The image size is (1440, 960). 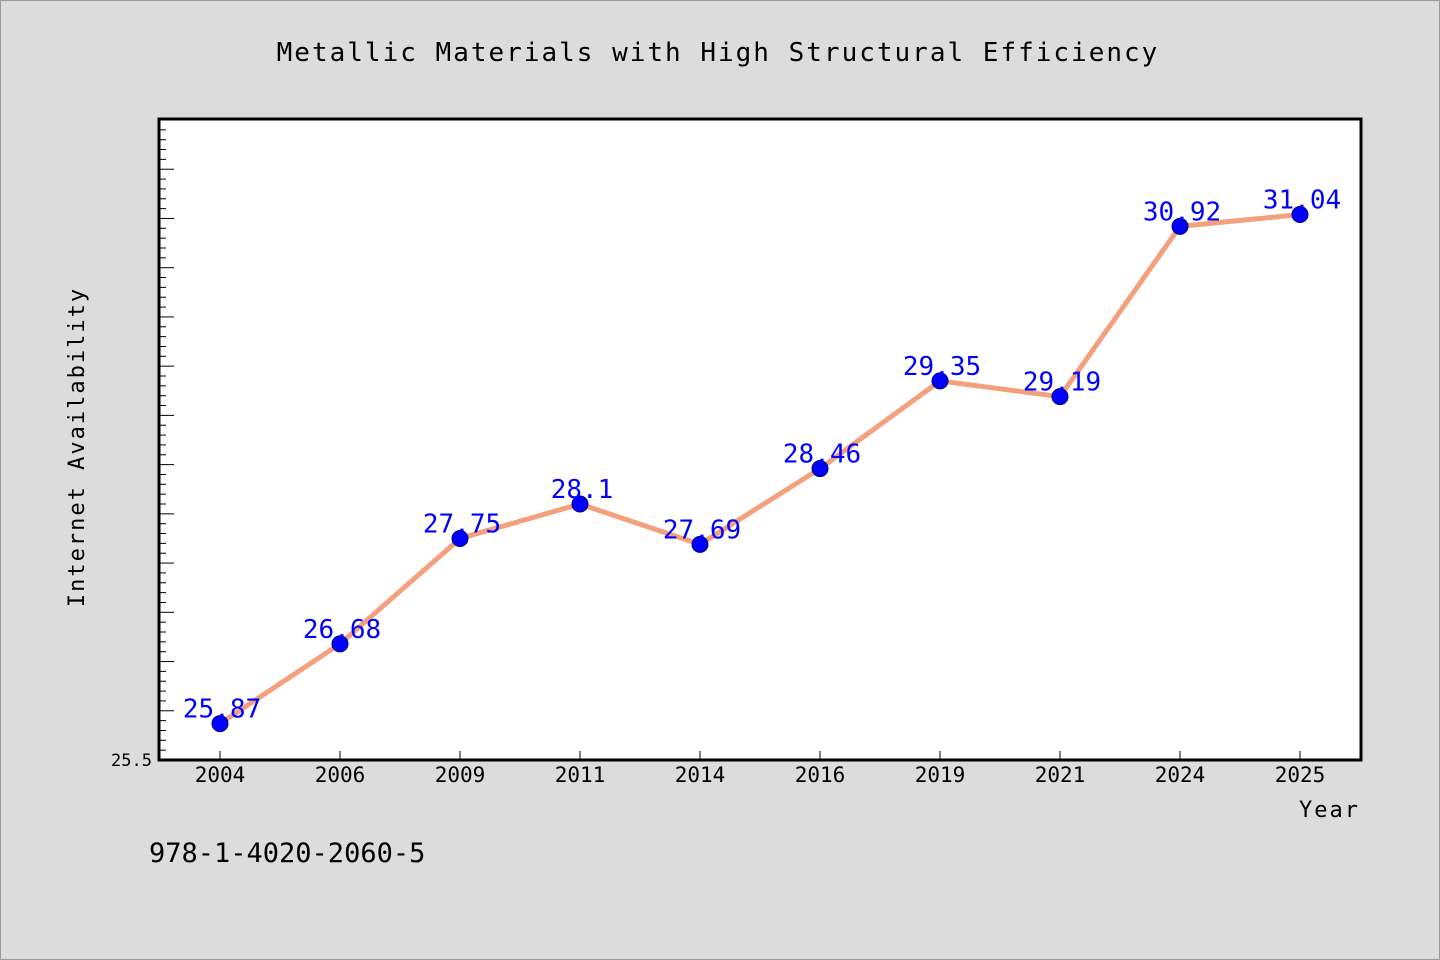 What do you see at coordinates (700, 775) in the screenshot?
I see `x-tick-label-2014: 2014` at bounding box center [700, 775].